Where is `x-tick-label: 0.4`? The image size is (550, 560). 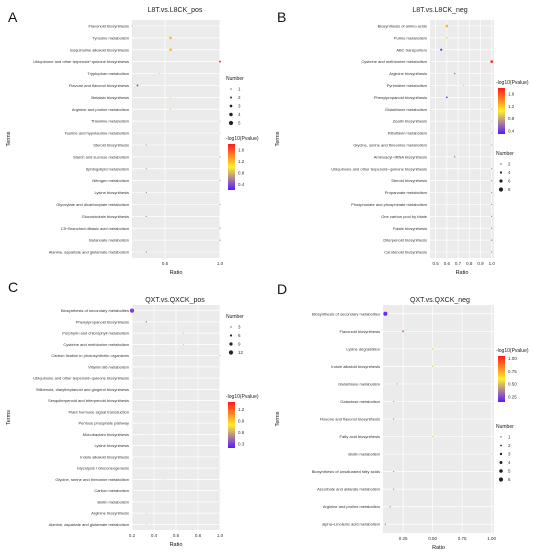 x-tick-label: 0.4 is located at coordinates (154, 535).